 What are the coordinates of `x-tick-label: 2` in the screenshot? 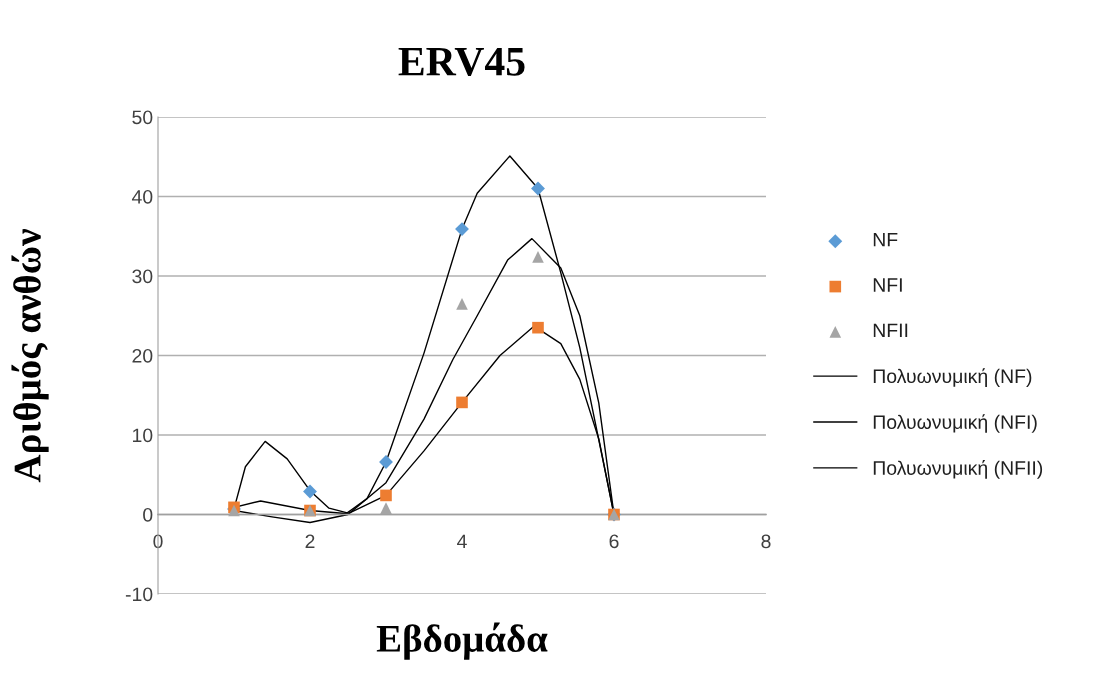 It's located at (310, 541).